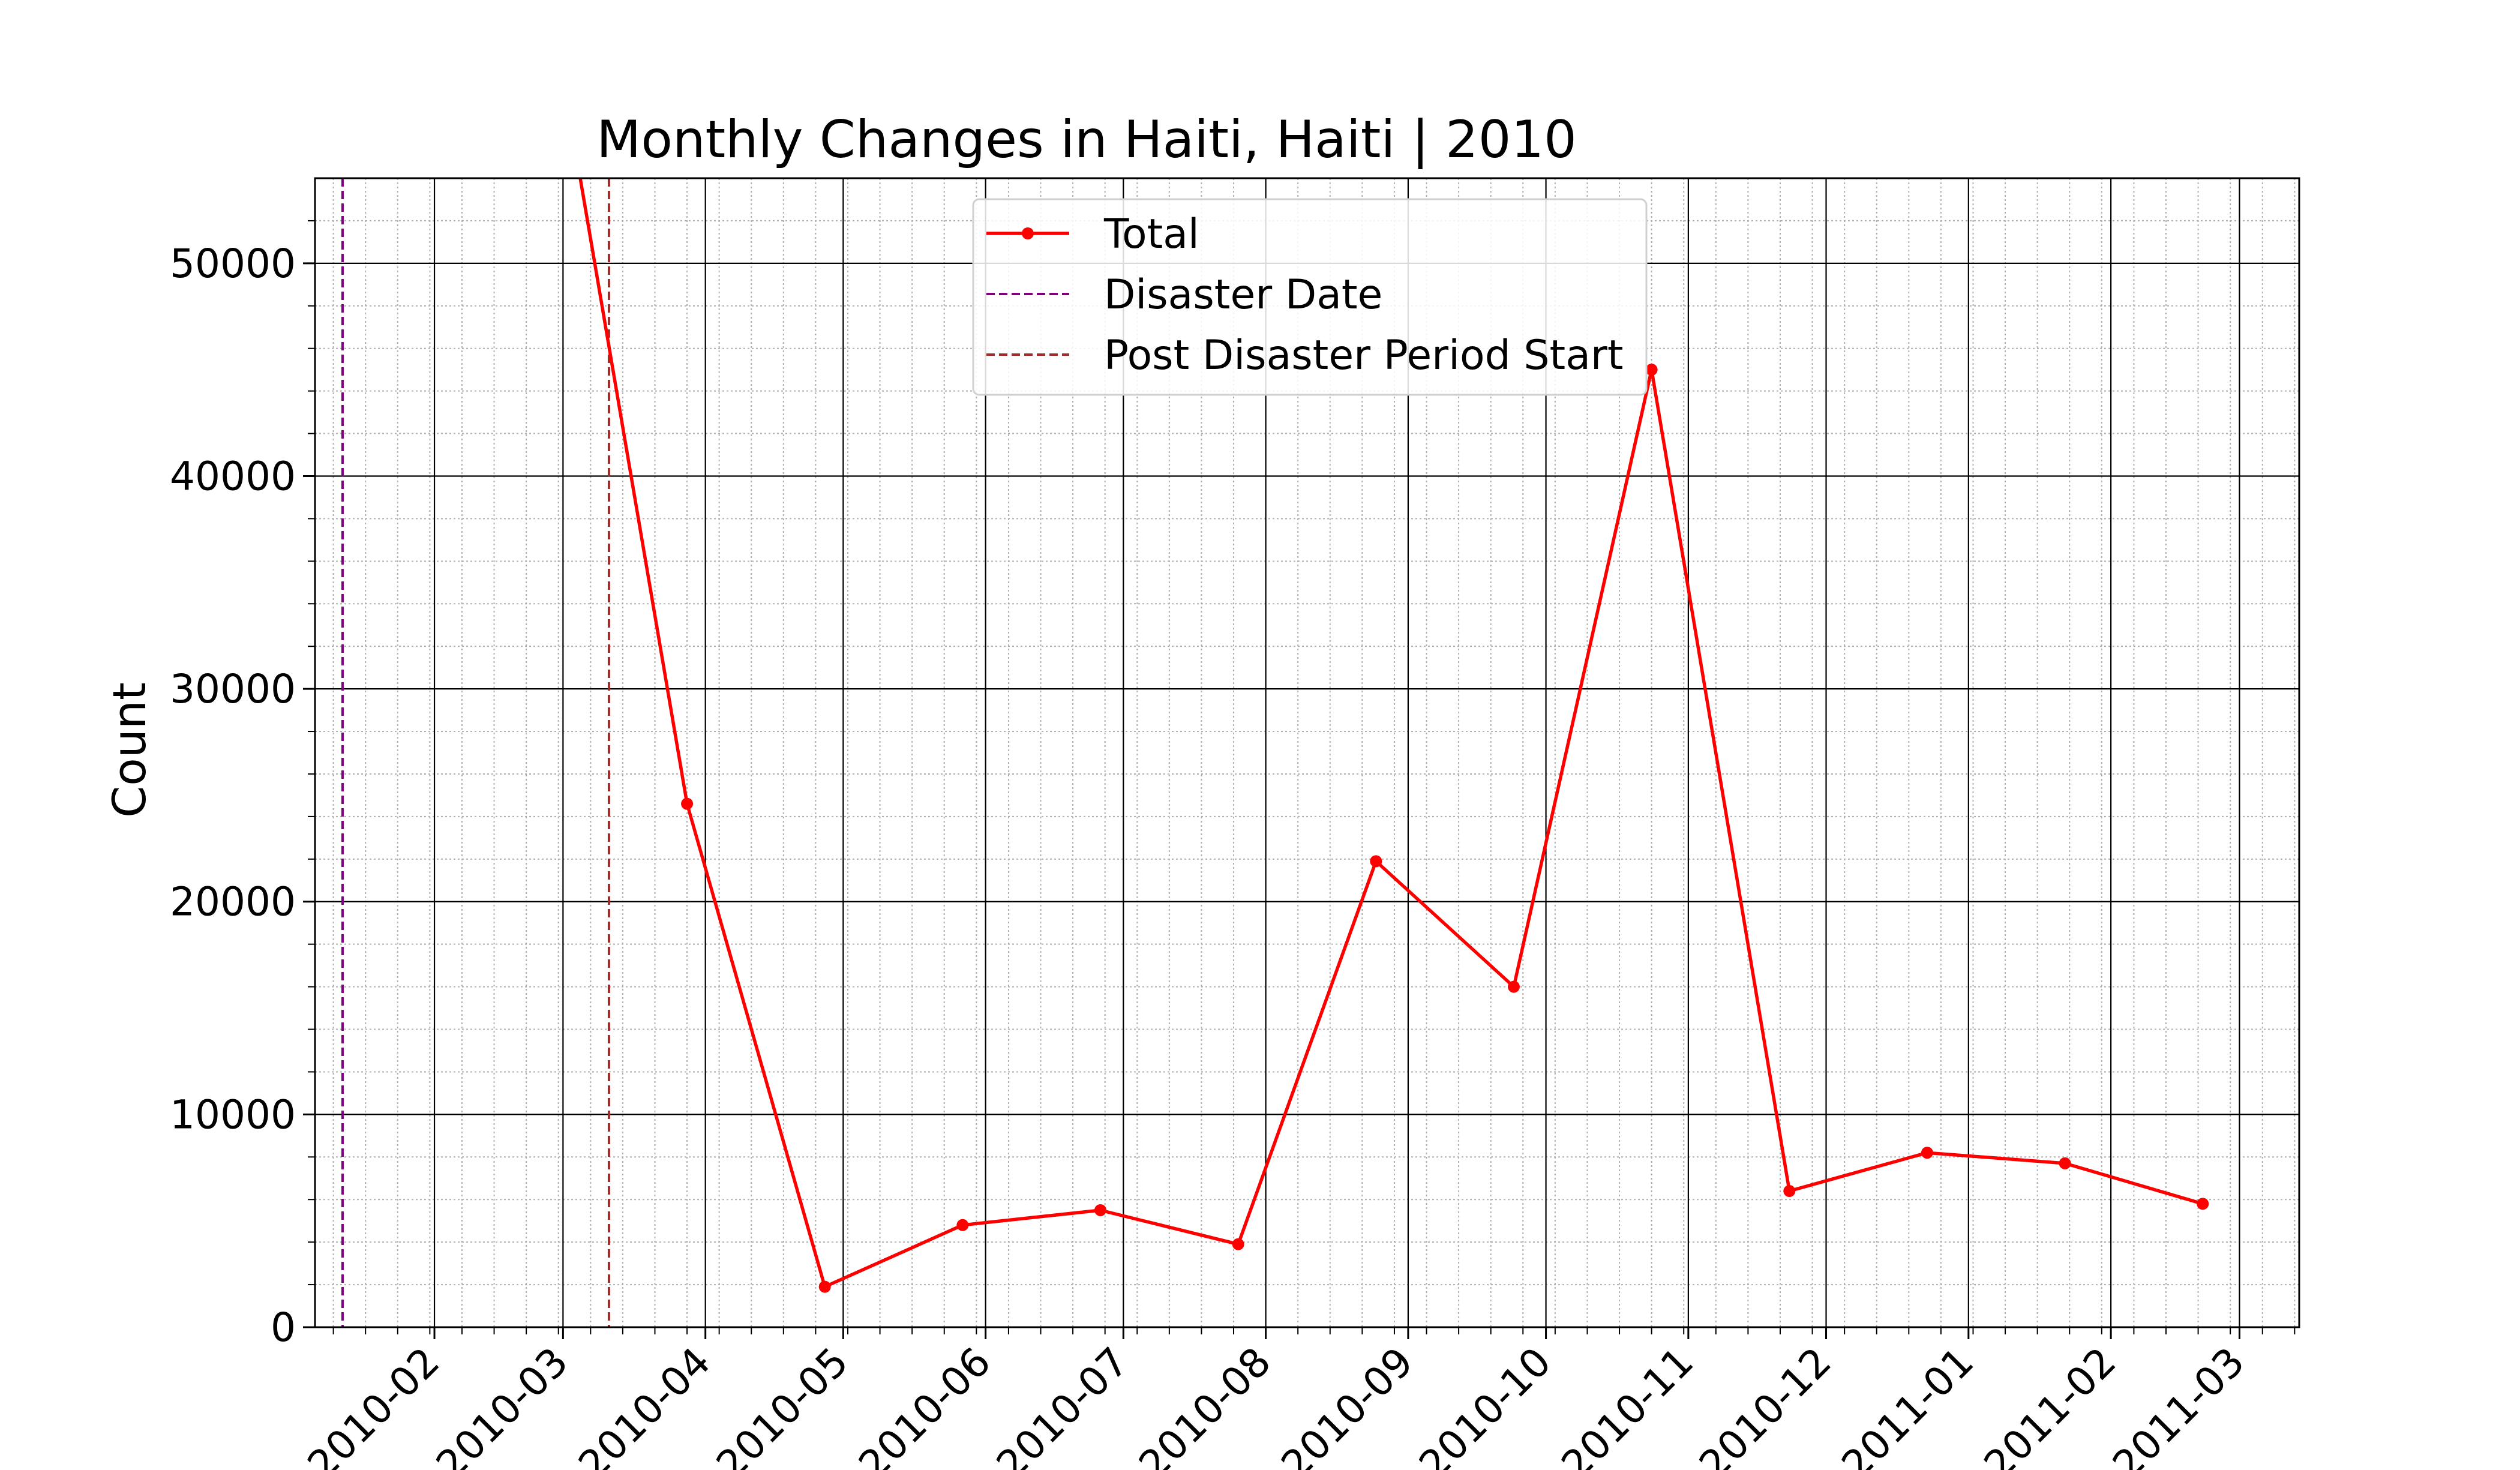 This screenshot has height=1470, width=2520. Describe the element at coordinates (1364, 355) in the screenshot. I see `legend-label: Post Disaster Period Start` at that location.